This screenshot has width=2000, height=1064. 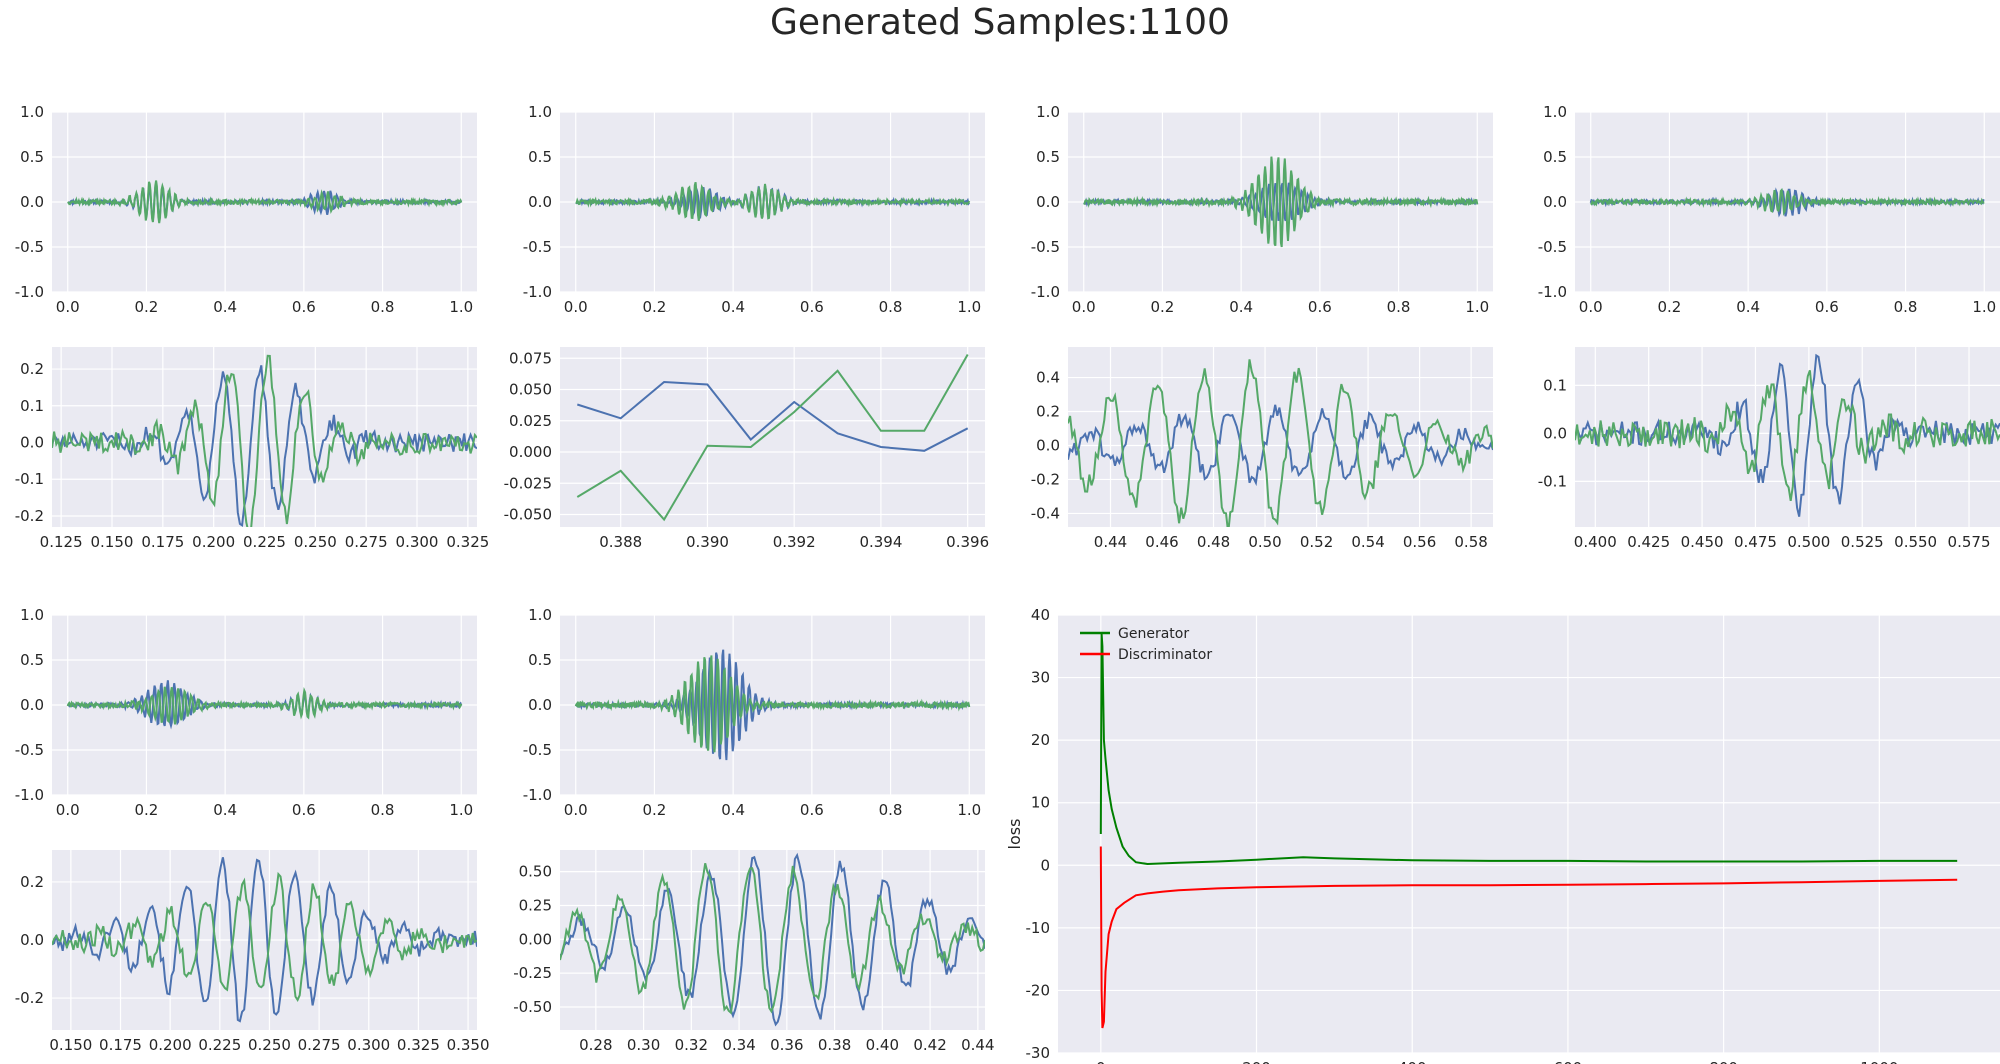 What do you see at coordinates (1723, 1061) in the screenshot?
I see `x-tick-label: 800` at bounding box center [1723, 1061].